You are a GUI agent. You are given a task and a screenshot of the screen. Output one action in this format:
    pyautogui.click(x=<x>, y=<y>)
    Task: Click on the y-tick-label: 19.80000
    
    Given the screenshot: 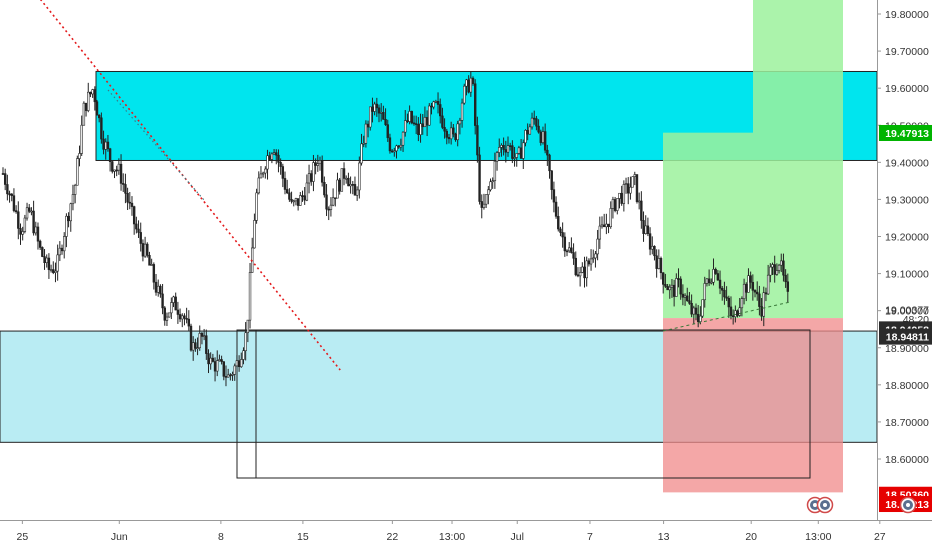 What is the action you would take?
    pyautogui.click(x=907, y=15)
    